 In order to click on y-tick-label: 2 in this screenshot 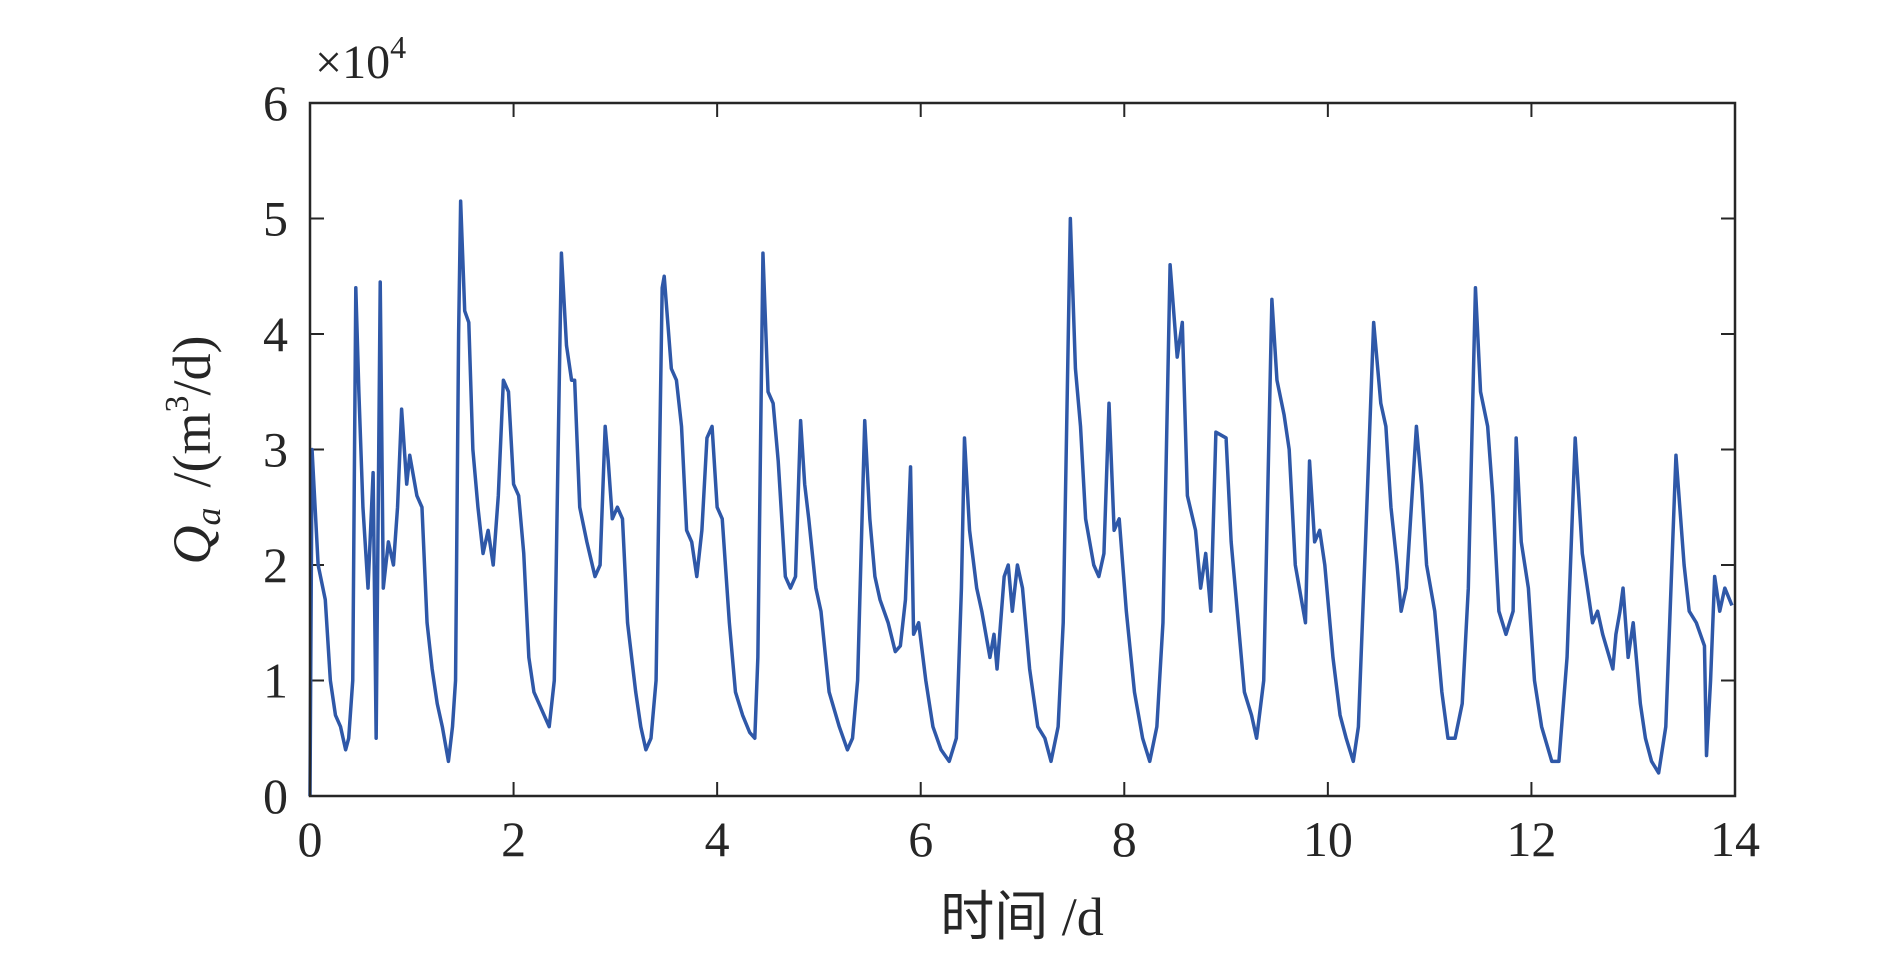, I will do `click(275, 565)`.